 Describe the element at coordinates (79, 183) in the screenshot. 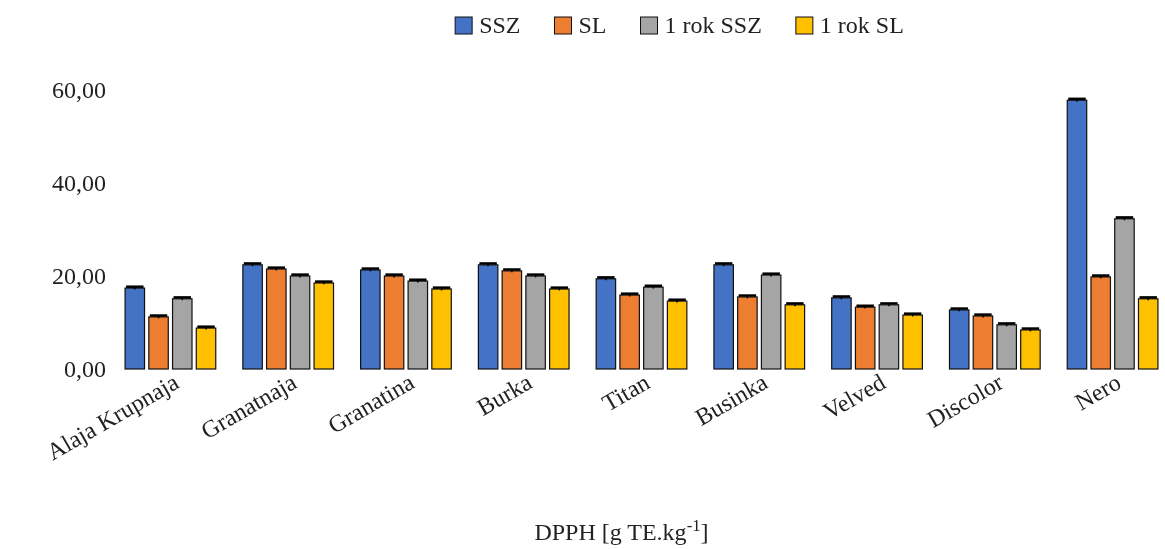

I see `y-tick-label: 40,00` at that location.